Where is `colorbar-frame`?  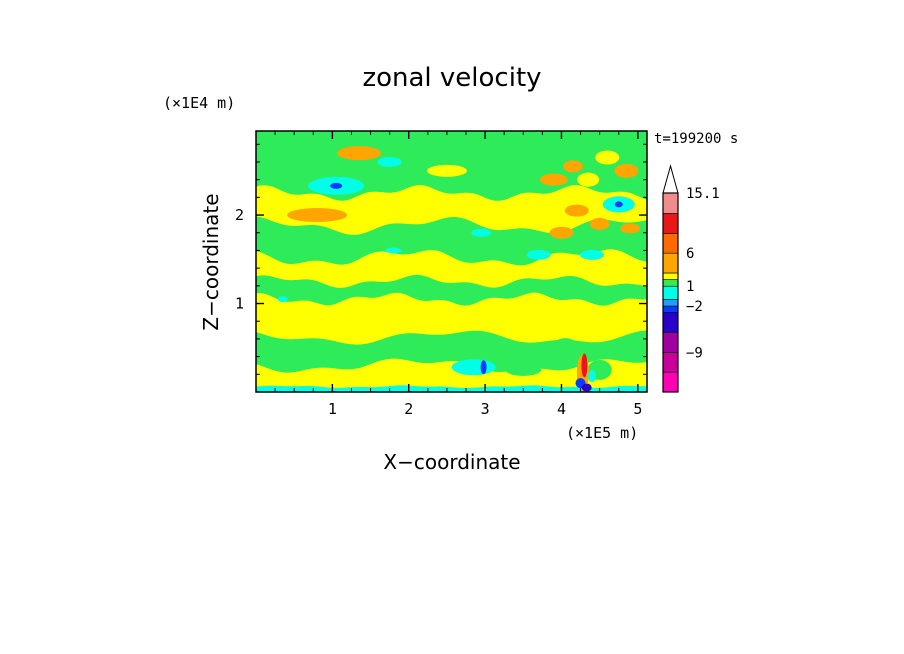 colorbar-frame is located at coordinates (670, 292).